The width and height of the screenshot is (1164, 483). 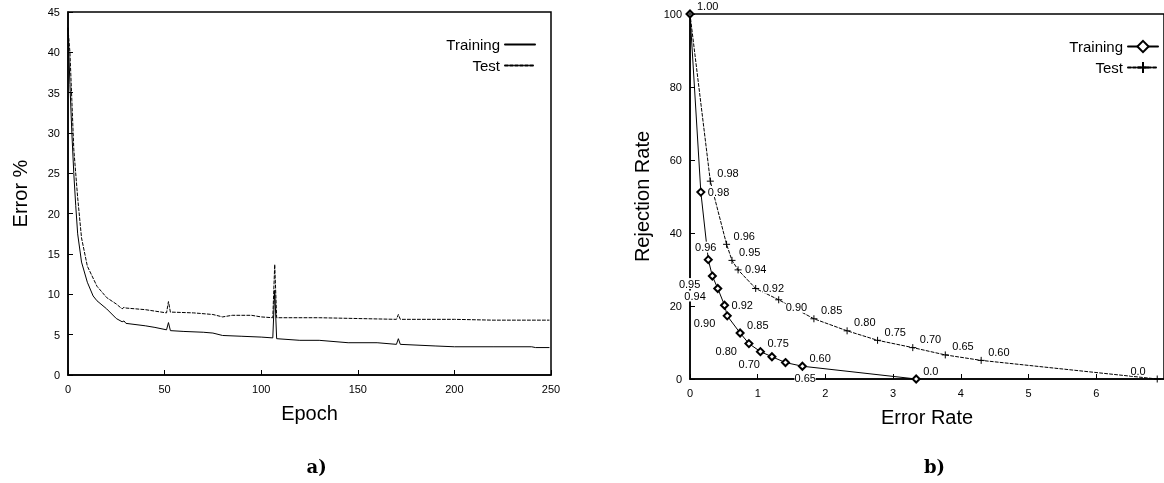 What do you see at coordinates (20, 193) in the screenshot?
I see `y-axis-title: Error %` at bounding box center [20, 193].